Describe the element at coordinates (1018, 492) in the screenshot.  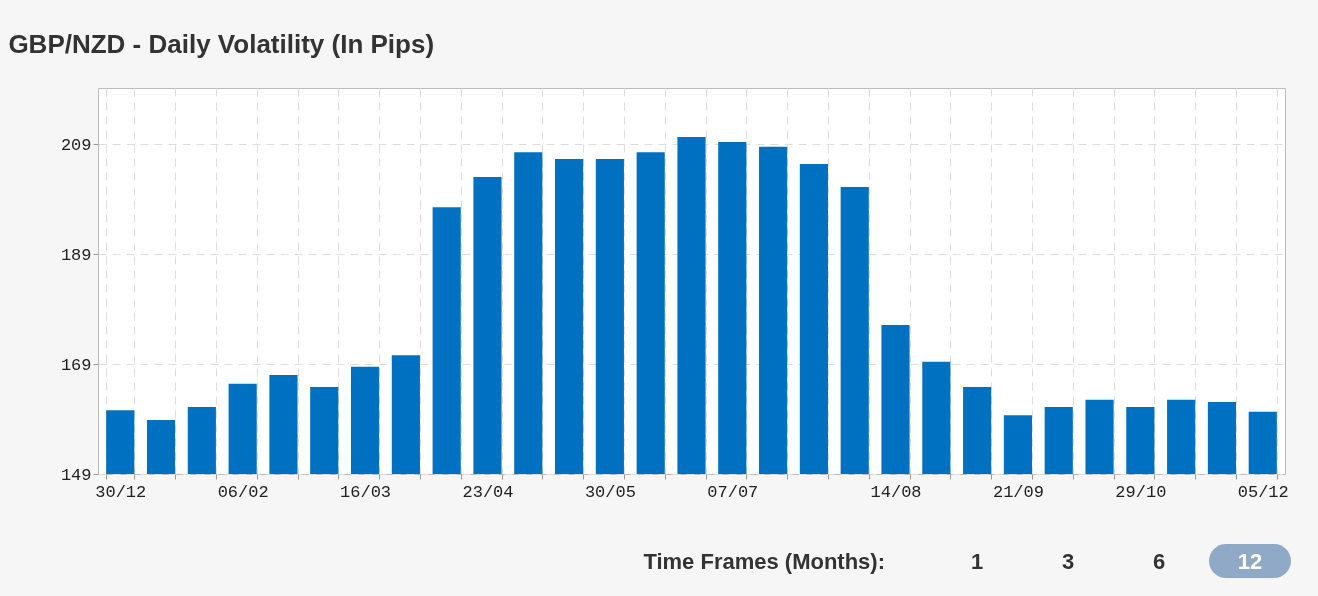
I see `x-tick-label: 21/09` at that location.